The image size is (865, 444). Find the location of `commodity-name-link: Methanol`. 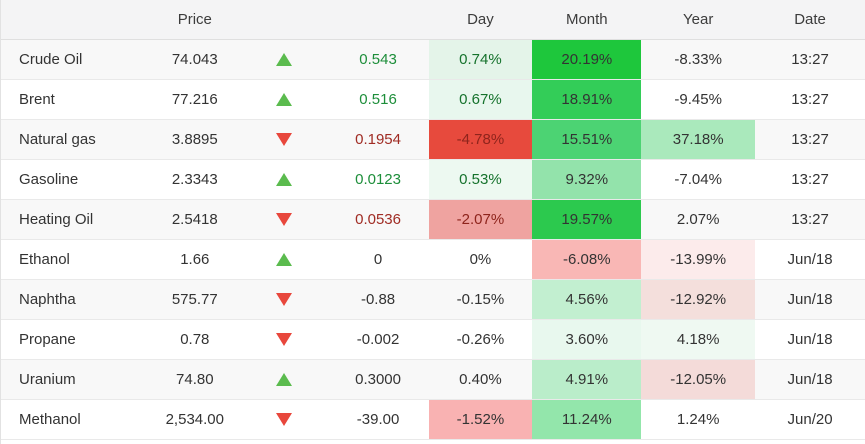

commodity-name-link: Methanol is located at coordinates (50, 419).